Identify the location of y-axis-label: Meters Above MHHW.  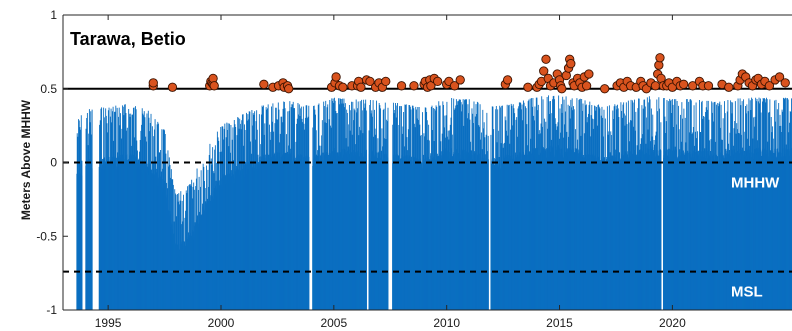
(26, 159).